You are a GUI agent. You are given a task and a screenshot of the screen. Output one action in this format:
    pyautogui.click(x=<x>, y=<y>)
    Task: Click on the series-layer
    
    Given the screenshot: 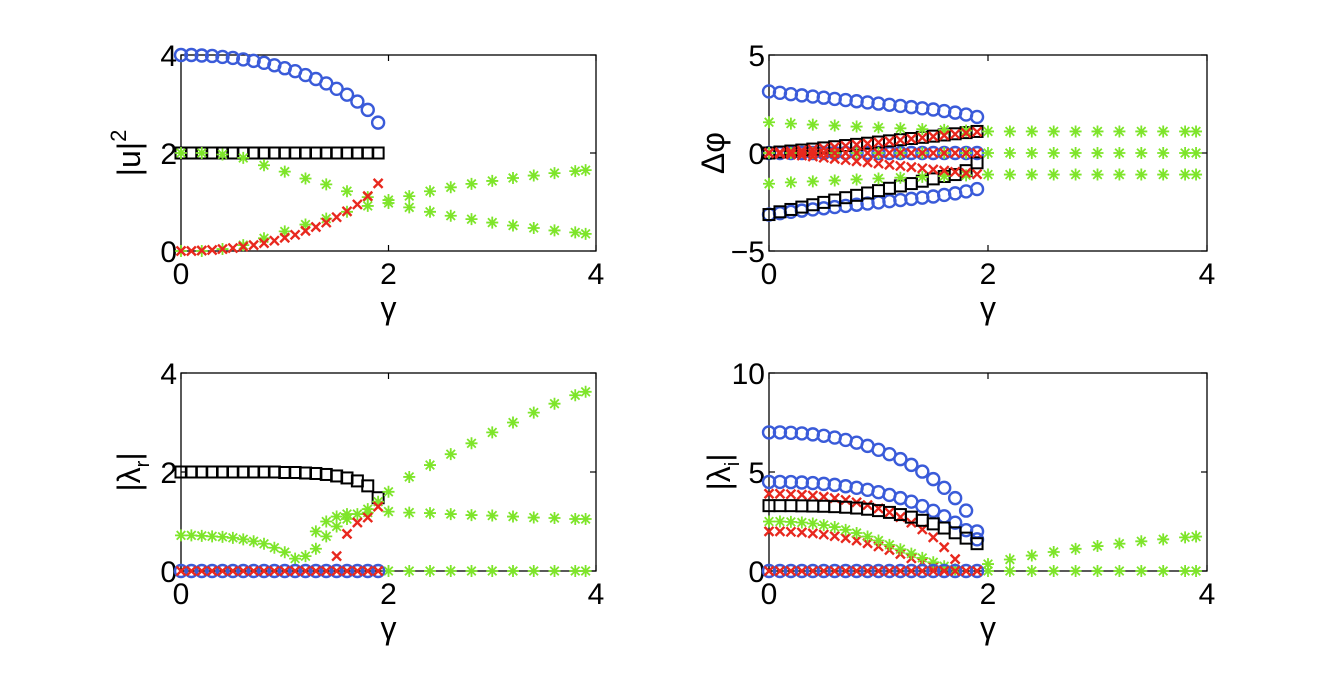 What is the action you would take?
    pyautogui.click(x=382, y=482)
    